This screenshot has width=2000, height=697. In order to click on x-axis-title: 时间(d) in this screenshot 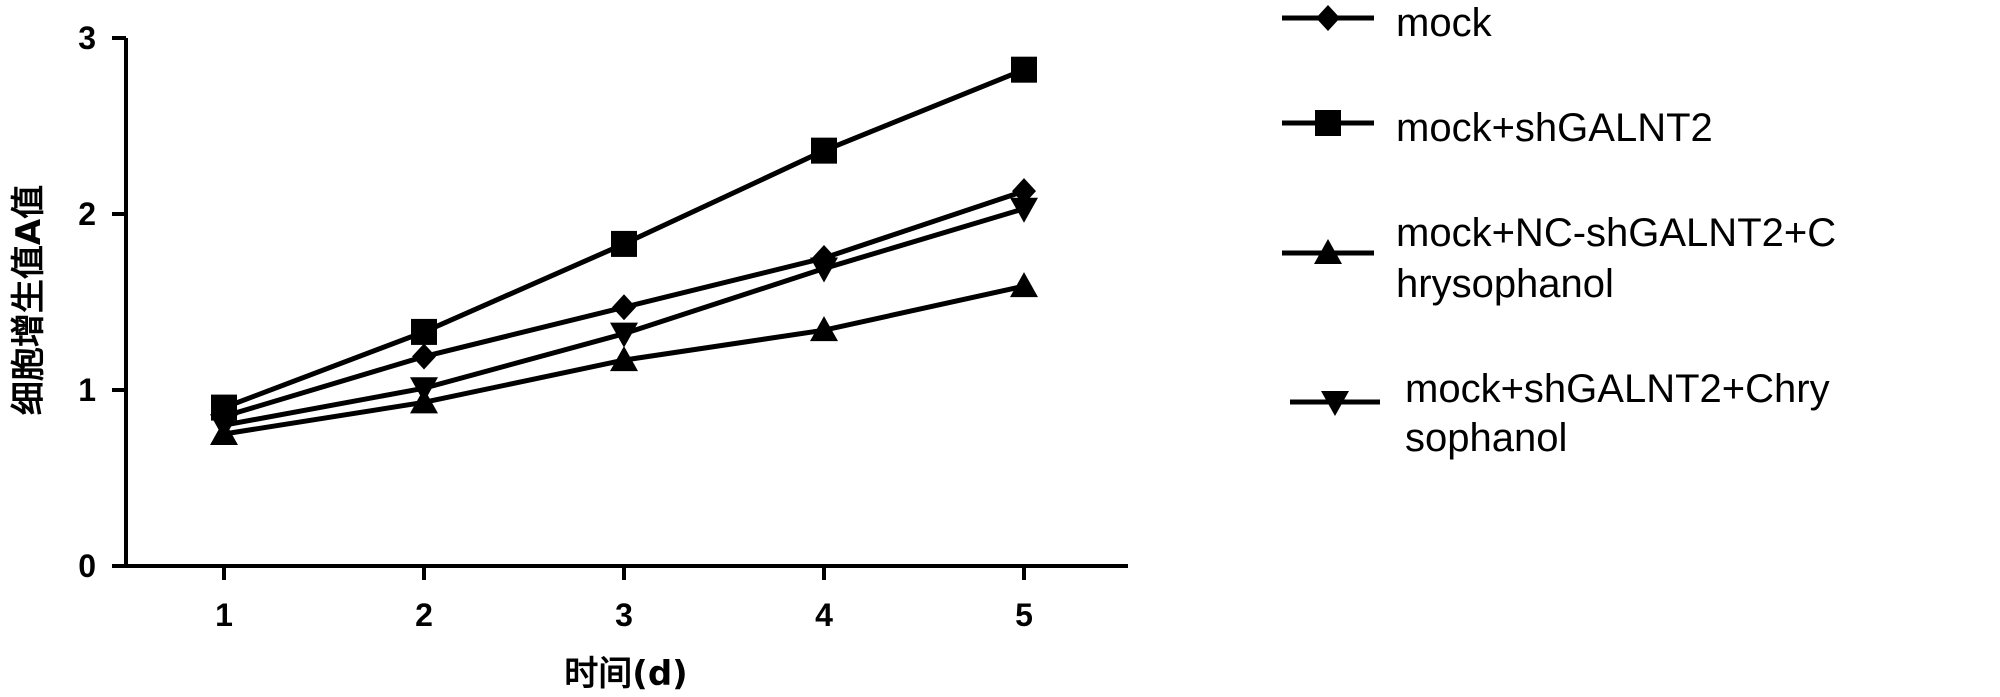, I will do `click(625, 674)`.